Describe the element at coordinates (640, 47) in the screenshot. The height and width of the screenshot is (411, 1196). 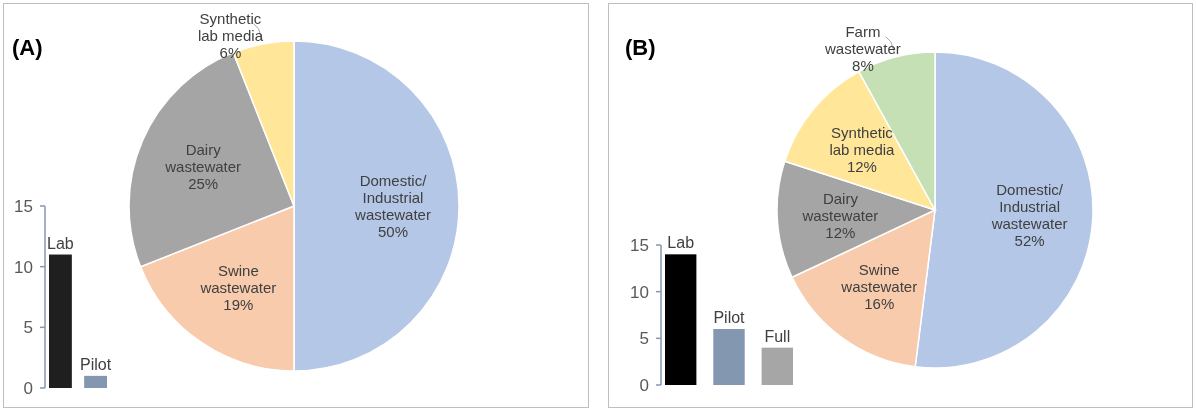
I see `chart-title: (B)` at that location.